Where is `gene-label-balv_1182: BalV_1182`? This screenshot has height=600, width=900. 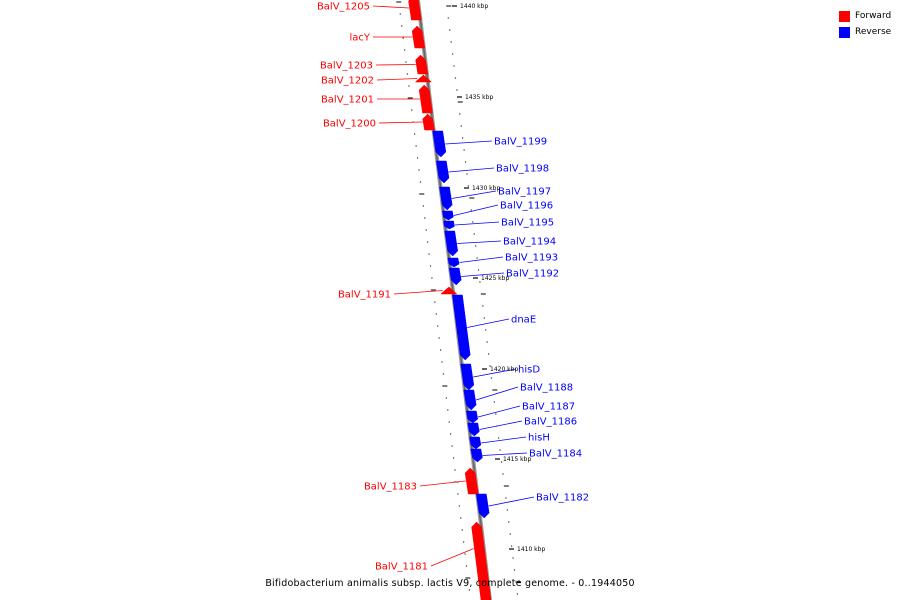
gene-label-balv_1182: BalV_1182 is located at coordinates (562, 498).